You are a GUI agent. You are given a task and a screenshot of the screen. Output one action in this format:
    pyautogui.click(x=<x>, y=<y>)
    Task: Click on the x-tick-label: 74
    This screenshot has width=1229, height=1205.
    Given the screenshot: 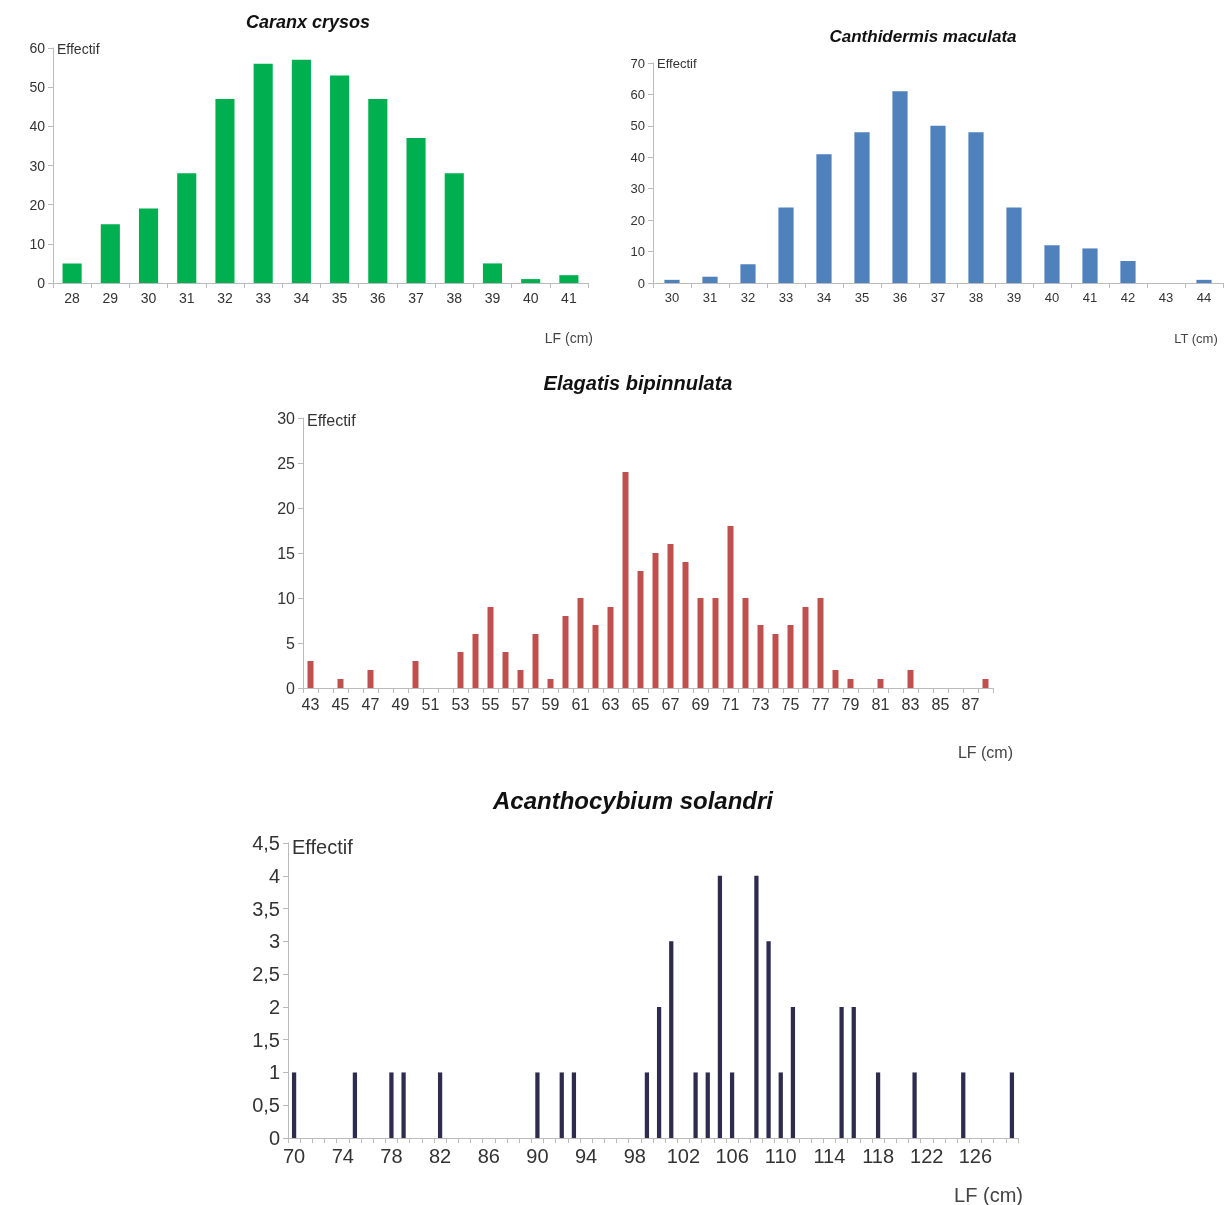 What is the action you would take?
    pyautogui.click(x=342, y=1156)
    